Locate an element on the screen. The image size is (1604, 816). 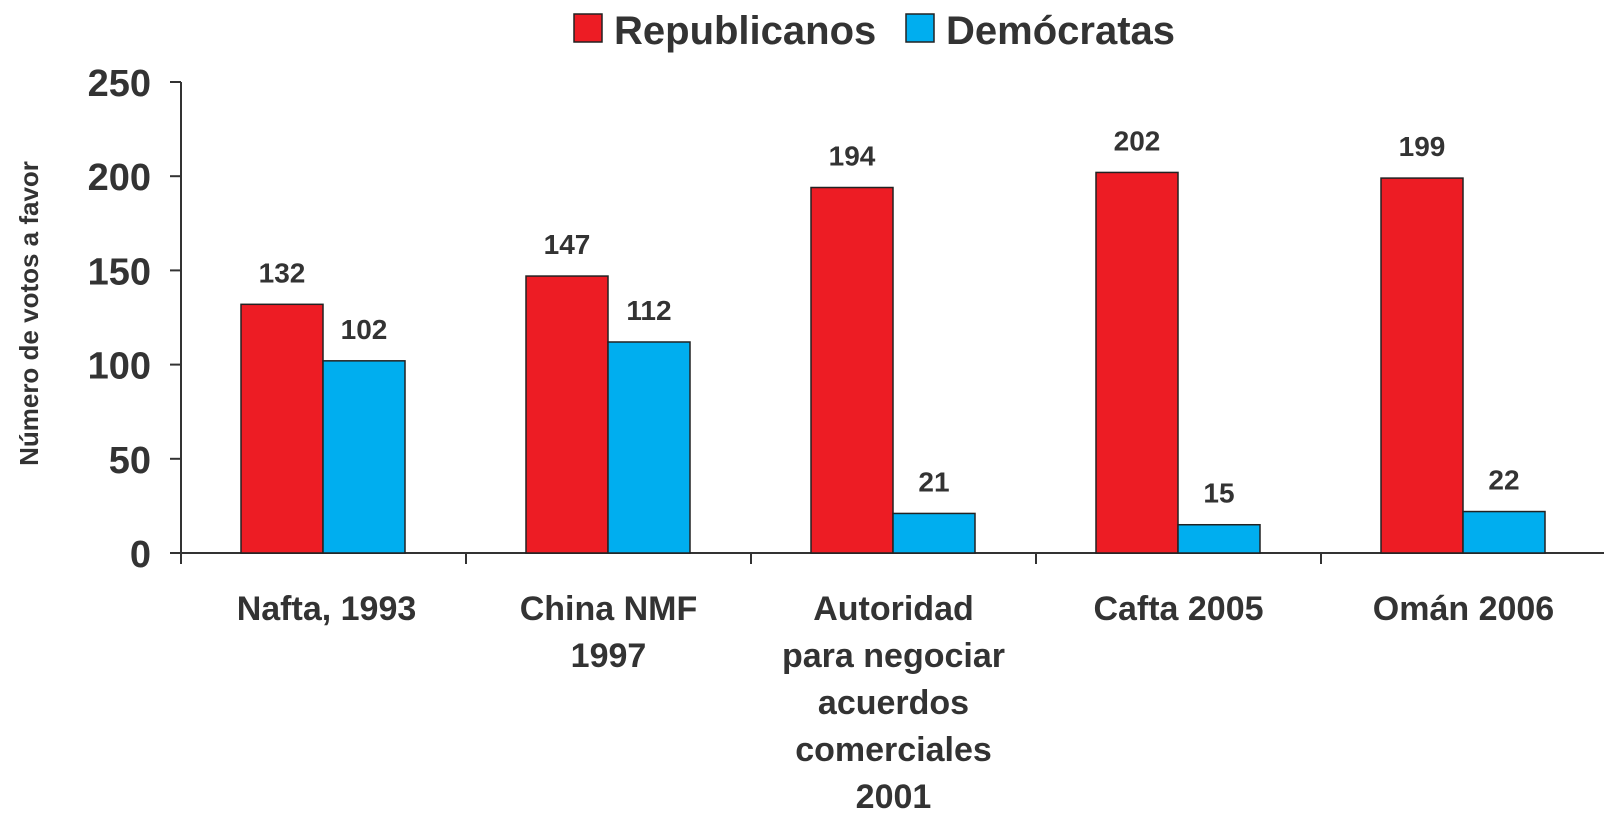
data-label: 202 is located at coordinates (1137, 140).